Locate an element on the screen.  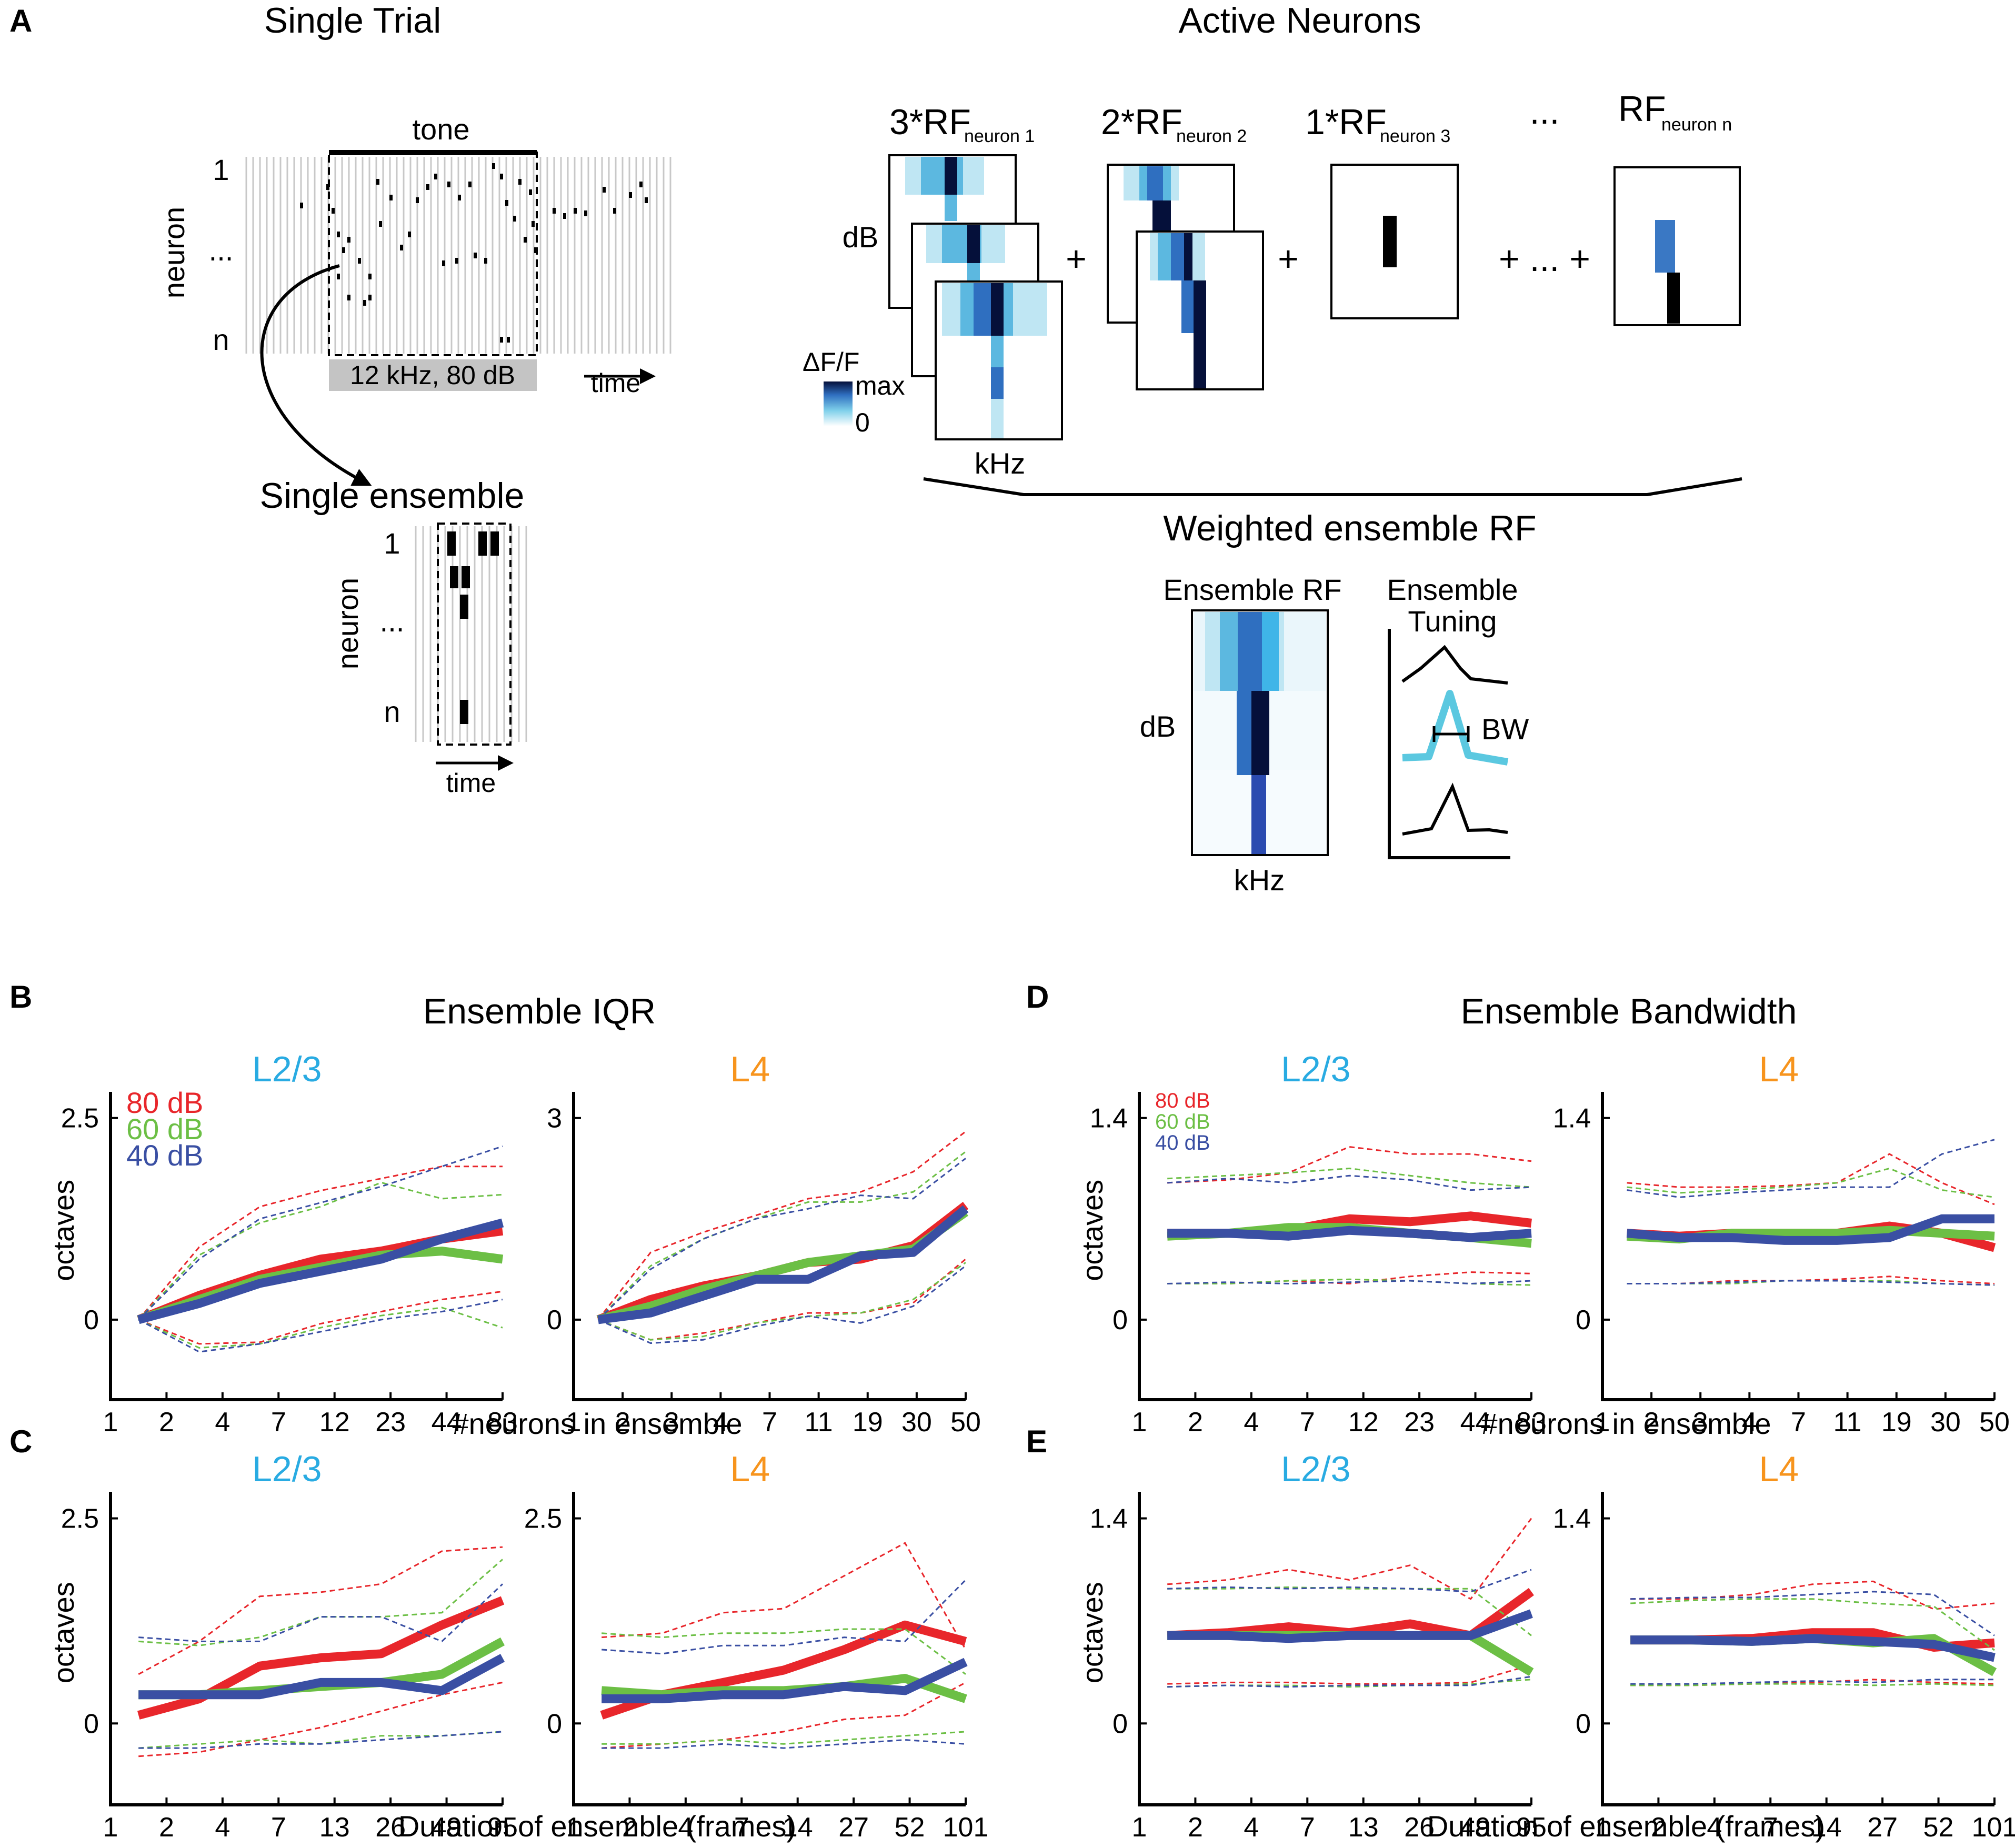
legend-entry: 40 dB is located at coordinates (1182, 1142).